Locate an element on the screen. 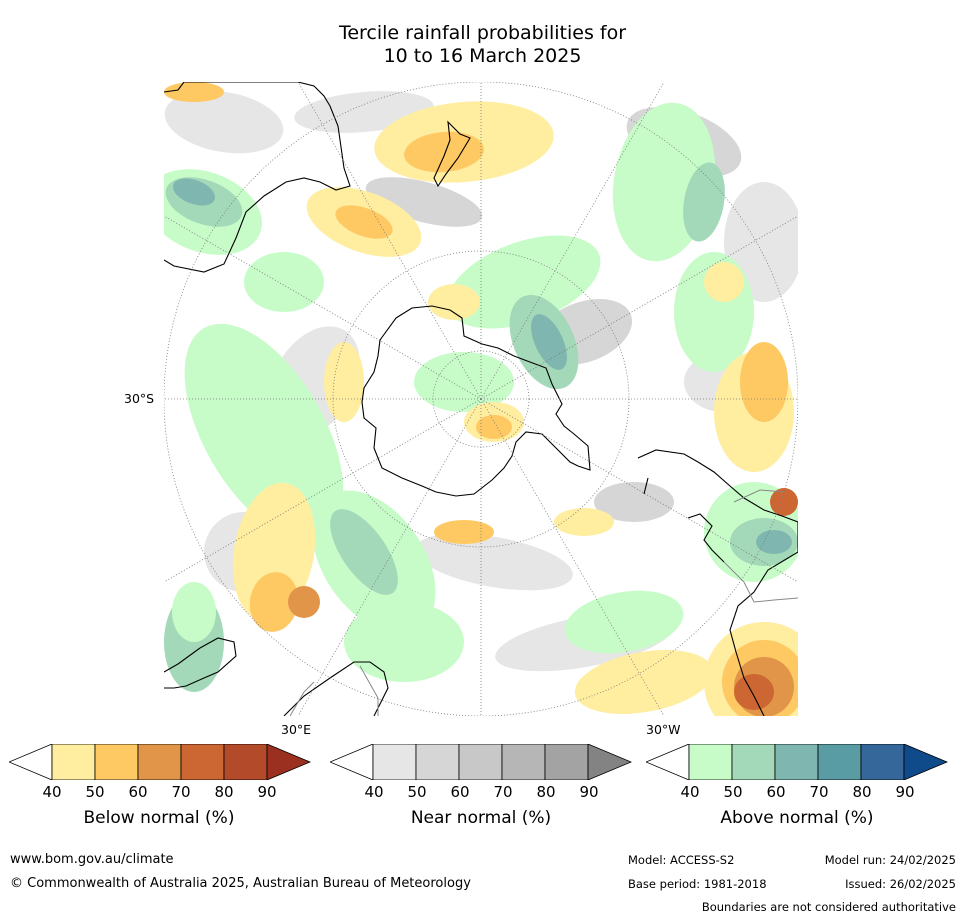 Image resolution: width=965 pixels, height=919 pixels. colorbar-near is located at coordinates (481, 762).